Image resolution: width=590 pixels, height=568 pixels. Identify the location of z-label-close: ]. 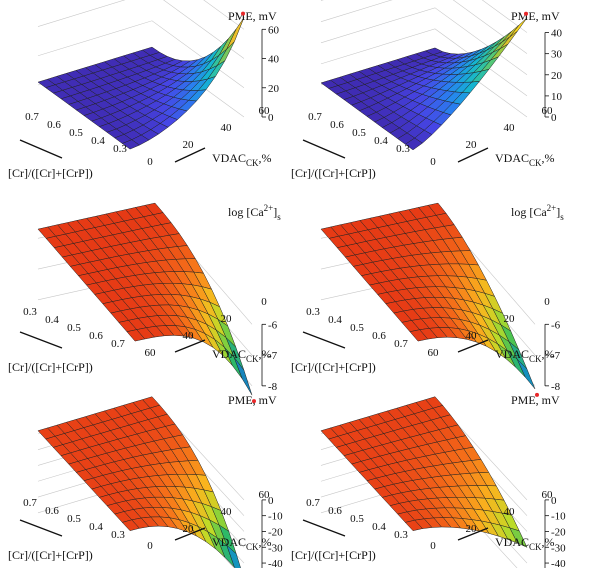
(558, 212).